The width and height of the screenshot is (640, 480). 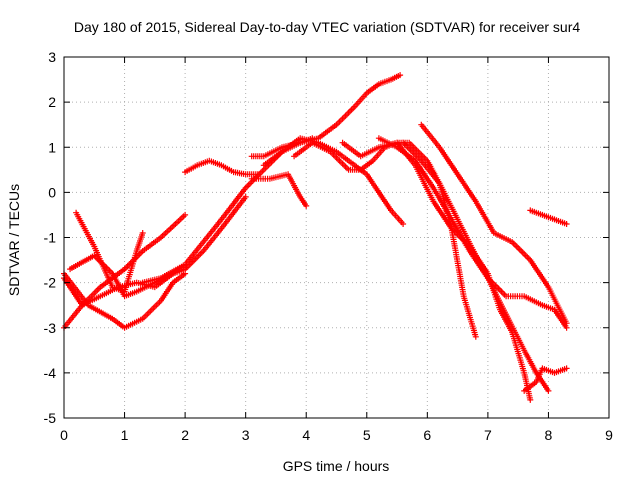 What do you see at coordinates (306, 435) in the screenshot?
I see `x-tick-label: 4` at bounding box center [306, 435].